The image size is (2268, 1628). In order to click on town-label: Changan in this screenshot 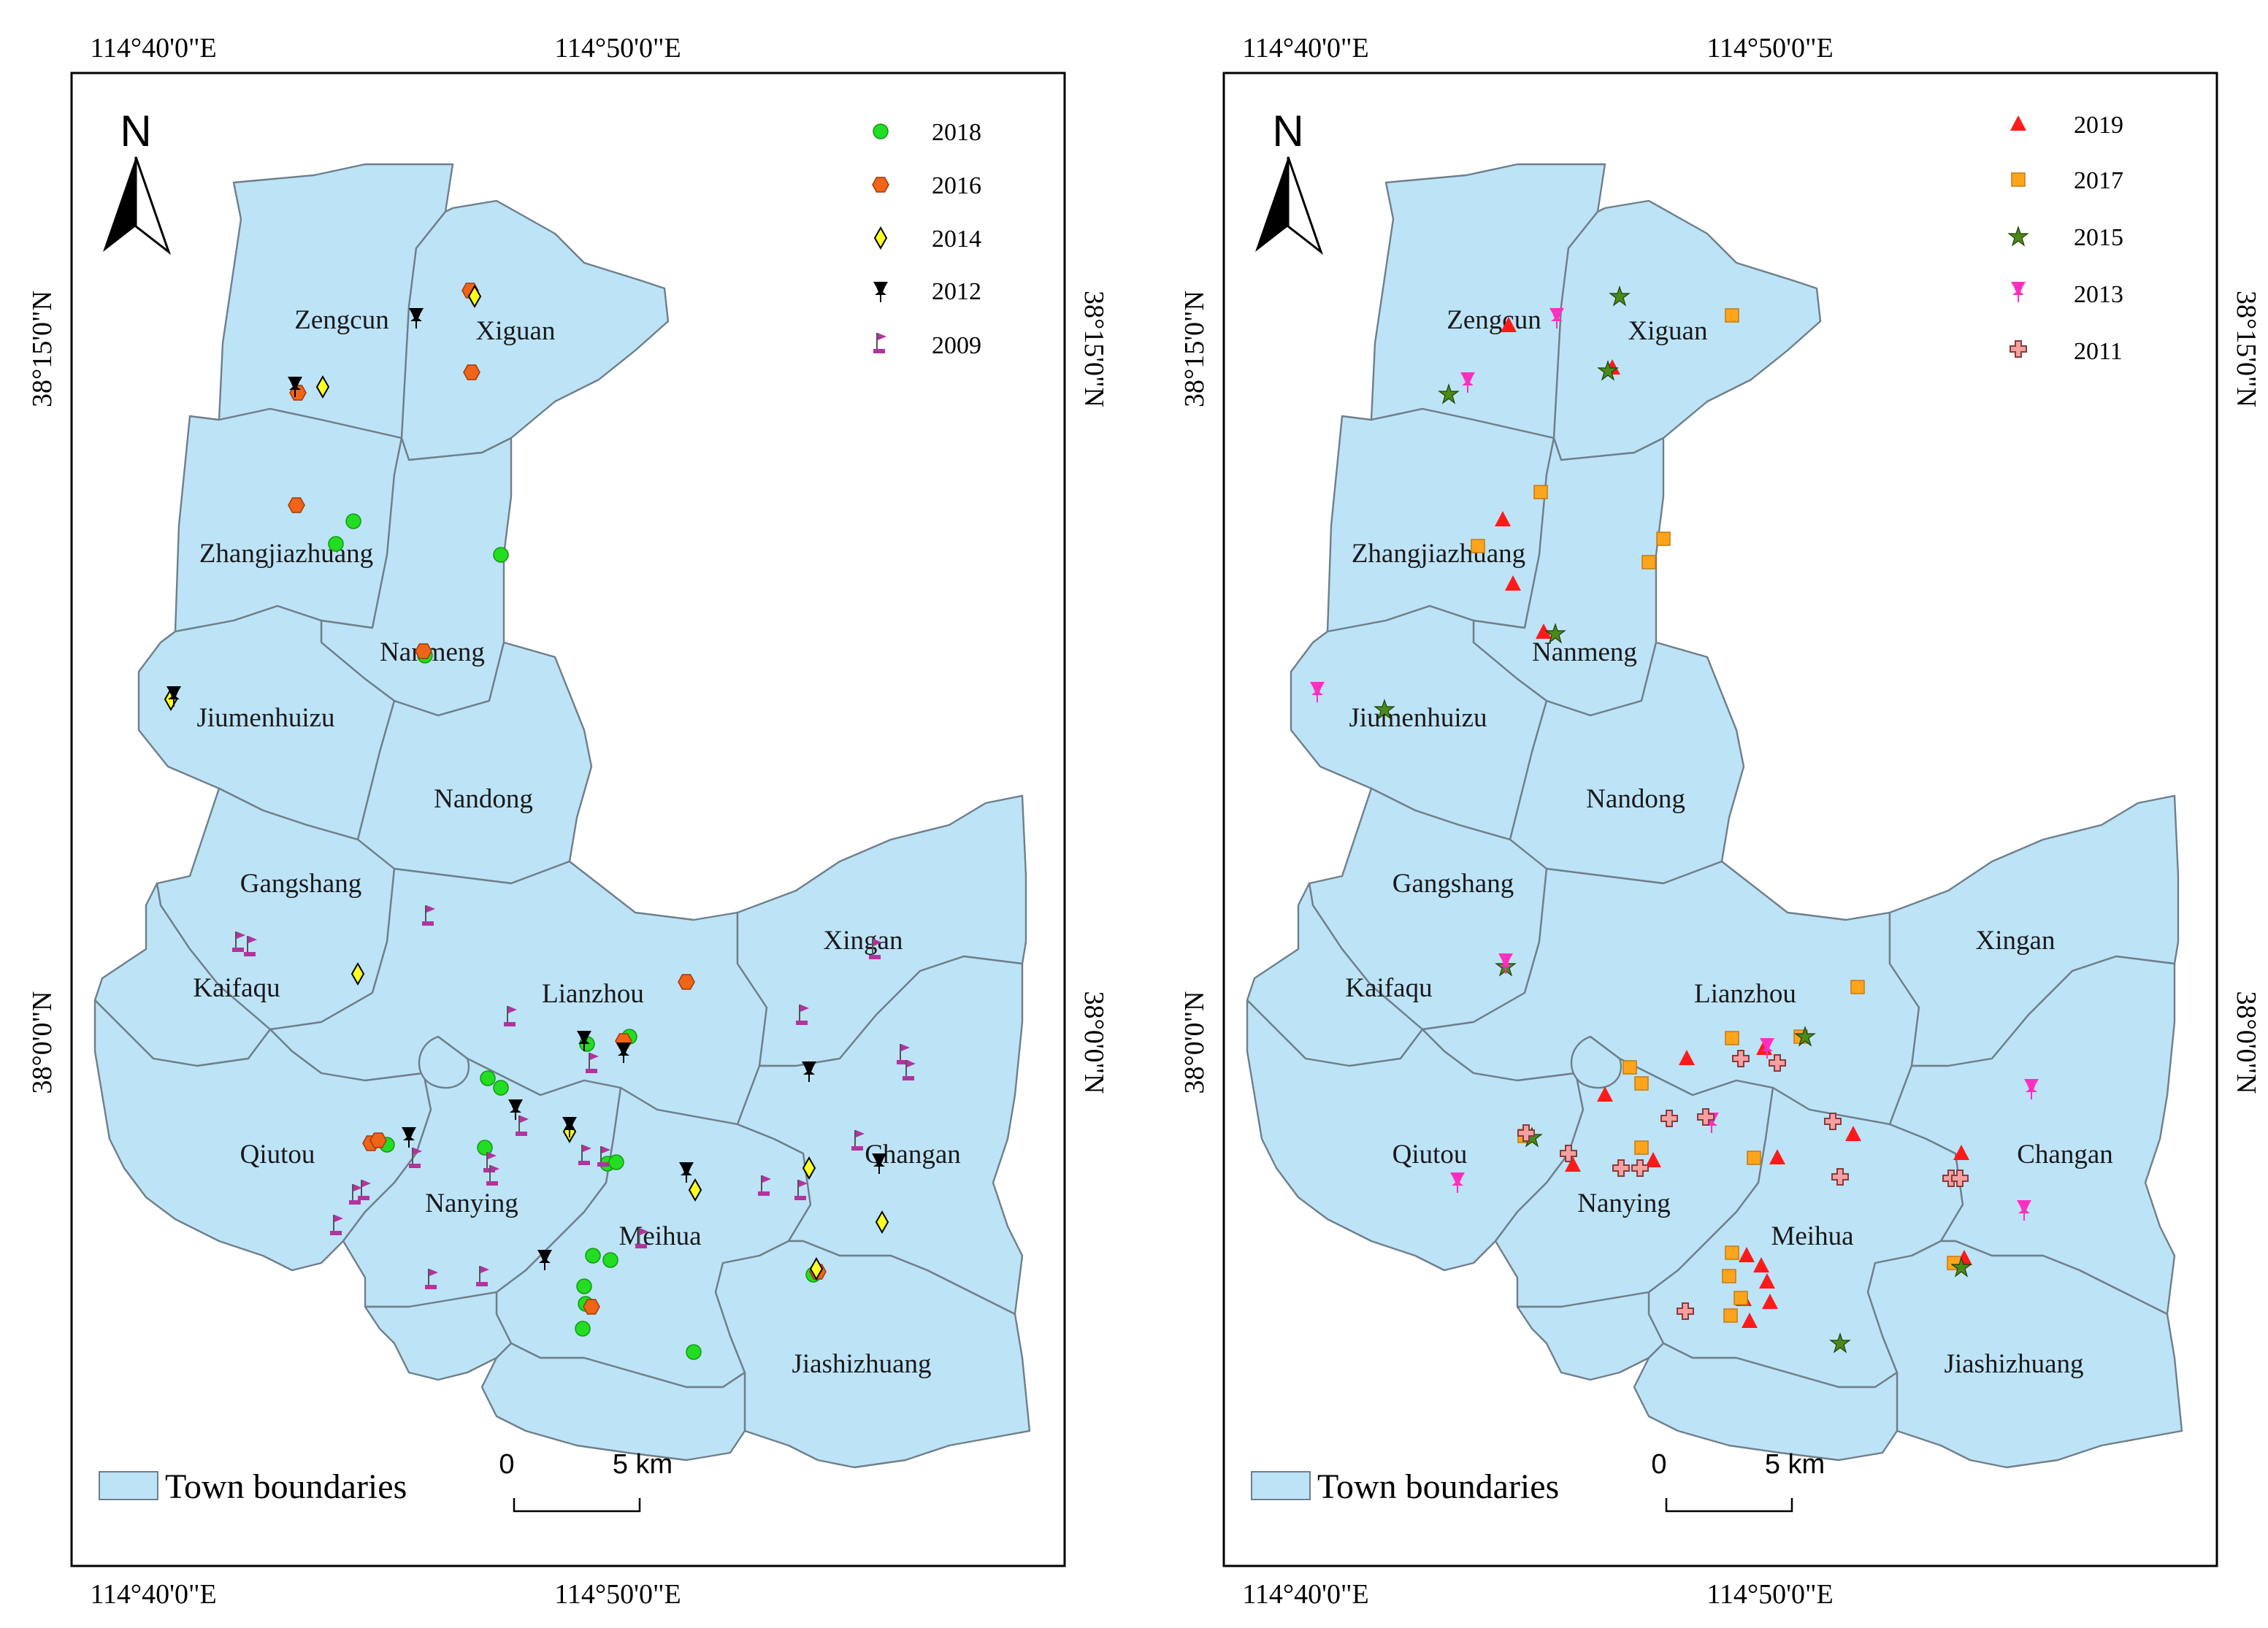, I will do `click(2065, 1155)`.